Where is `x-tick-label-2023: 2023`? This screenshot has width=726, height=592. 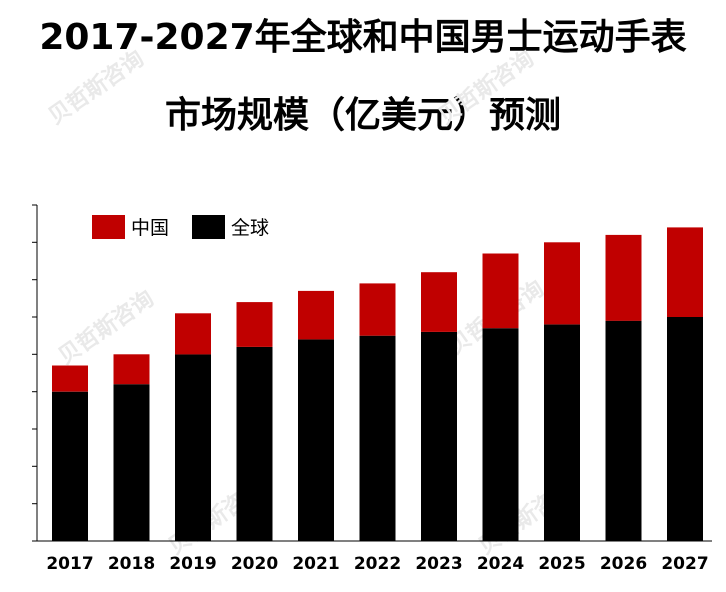
x-tick-label-2023: 2023 is located at coordinates (438, 564).